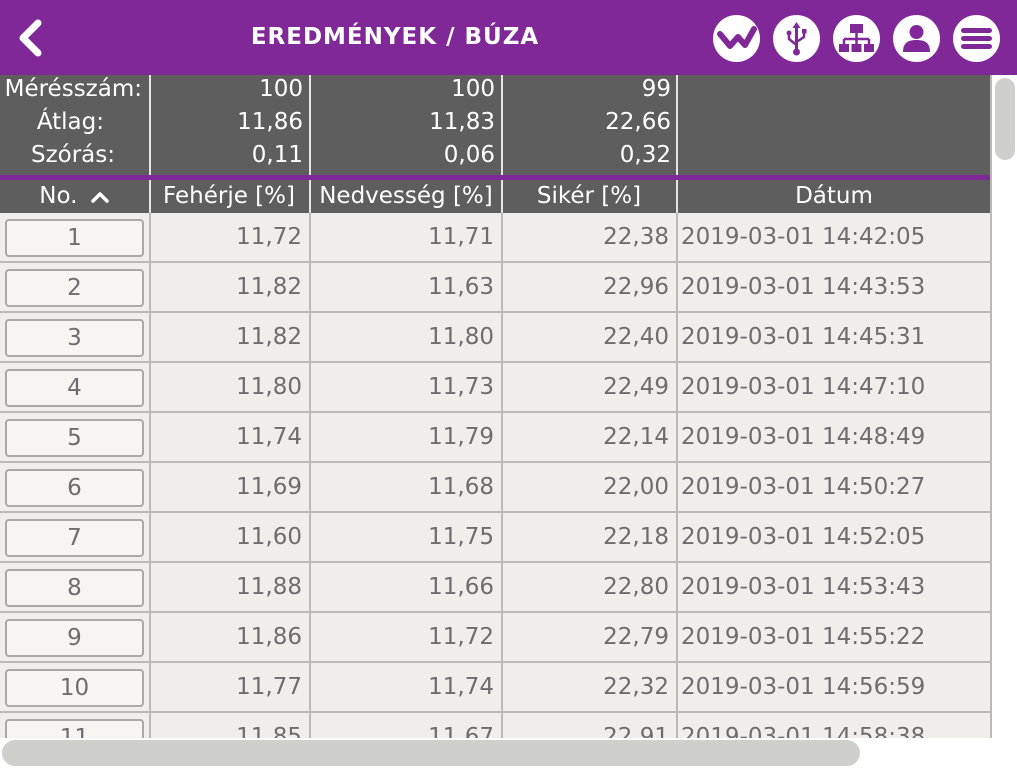  I want to click on stat-column-moisture: 100 11,83 0,06, so click(405, 125).